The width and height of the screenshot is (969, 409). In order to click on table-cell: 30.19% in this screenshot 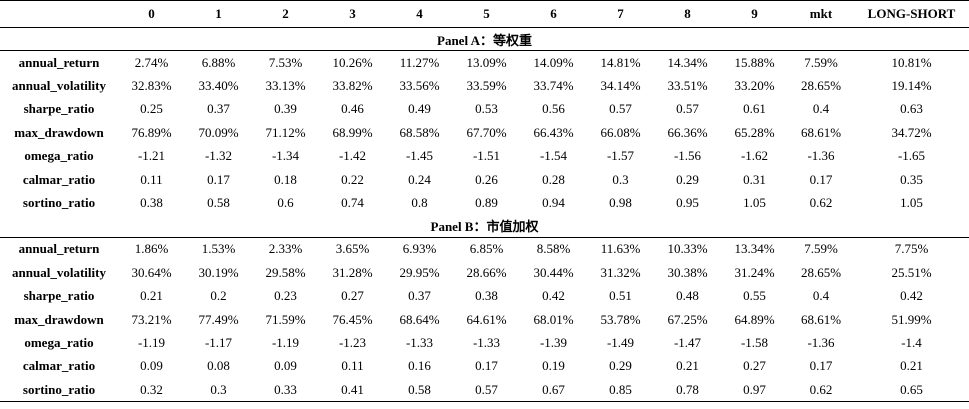, I will do `click(218, 272)`.